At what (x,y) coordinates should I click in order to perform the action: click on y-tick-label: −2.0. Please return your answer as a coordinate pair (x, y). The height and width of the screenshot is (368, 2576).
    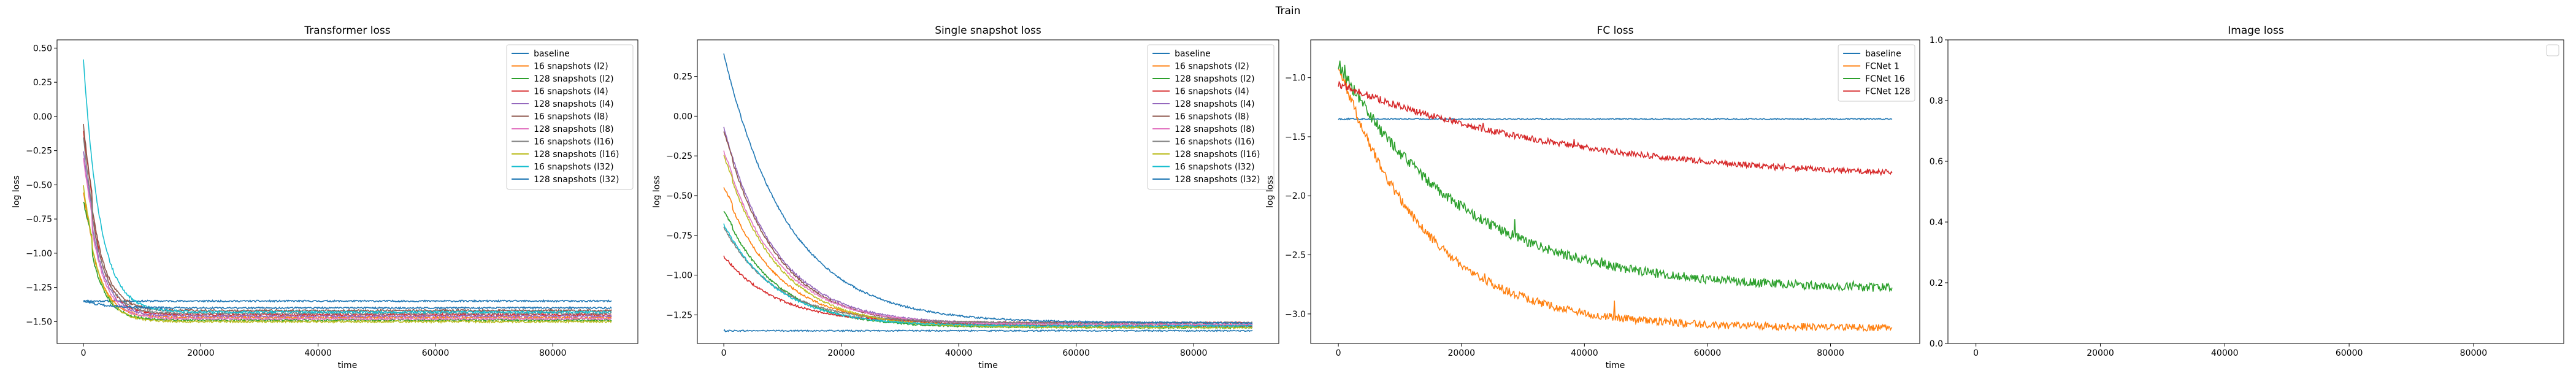
    Looking at the image, I should click on (1295, 196).